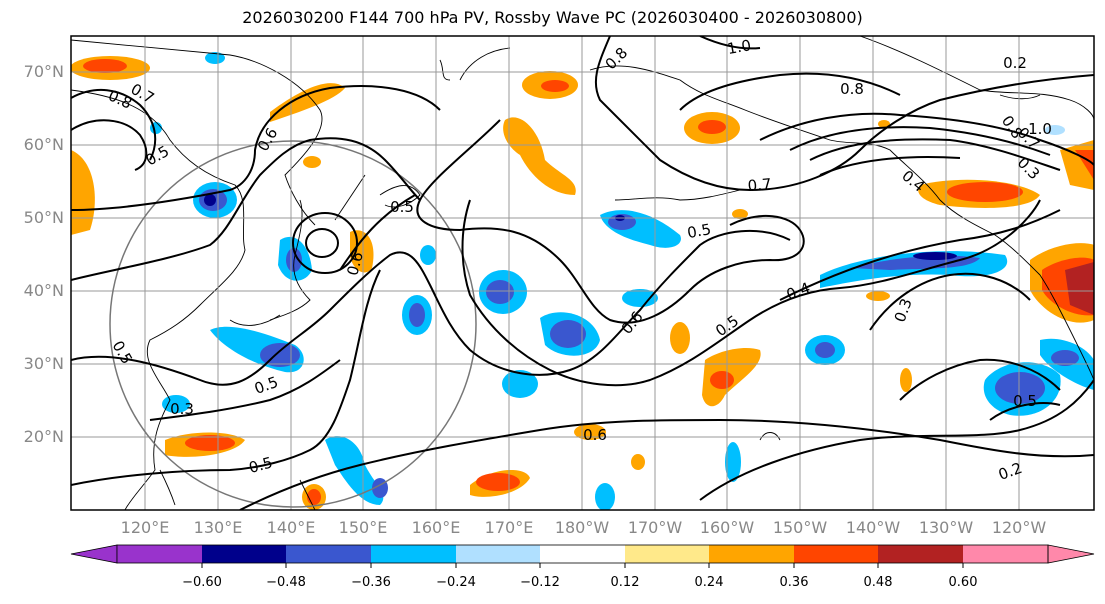 Image resolution: width=1105 pixels, height=604 pixels. What do you see at coordinates (798, 291) in the screenshot?
I see `contour-label: 0.4` at bounding box center [798, 291].